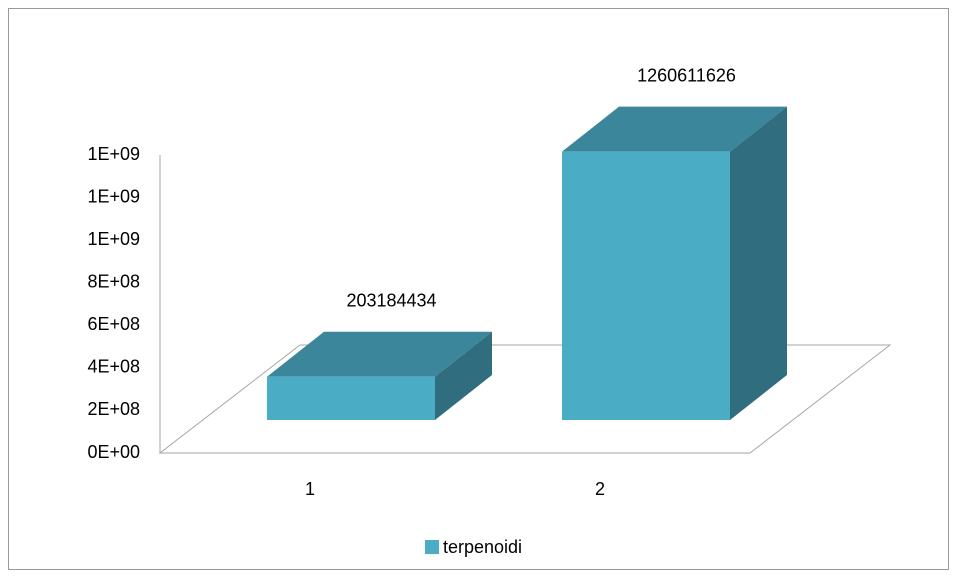 The width and height of the screenshot is (956, 578). Describe the element at coordinates (391, 301) in the screenshot. I see `data-label: 203184434` at that location.